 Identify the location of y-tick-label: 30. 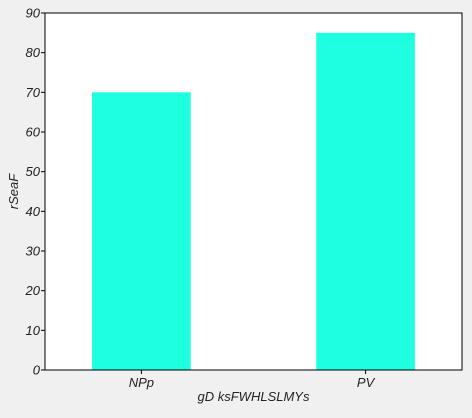
(33, 251).